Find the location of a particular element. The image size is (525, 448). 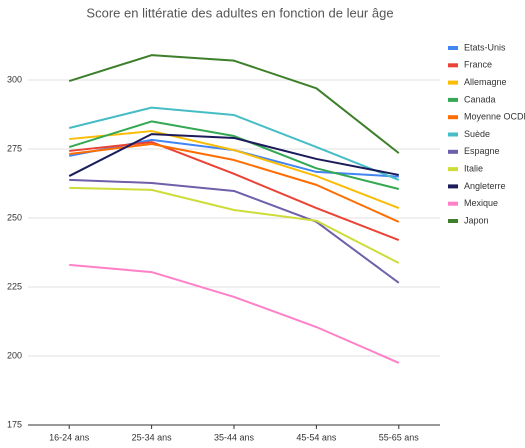

legend-label: Italie is located at coordinates (473, 168).